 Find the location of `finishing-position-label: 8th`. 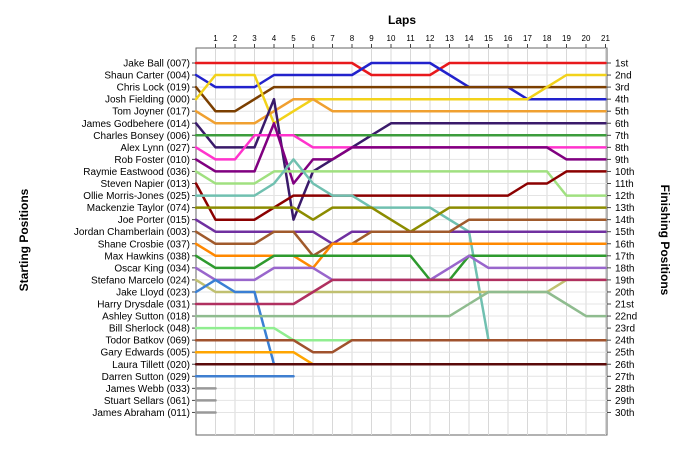

finishing-position-label: 8th is located at coordinates (622, 148).